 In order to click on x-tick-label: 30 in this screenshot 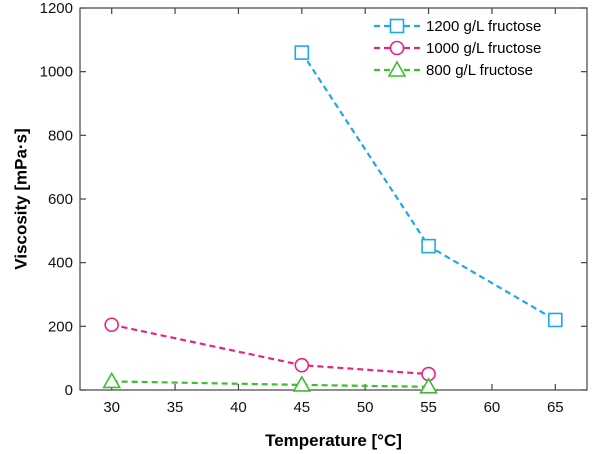, I will do `click(111, 407)`.